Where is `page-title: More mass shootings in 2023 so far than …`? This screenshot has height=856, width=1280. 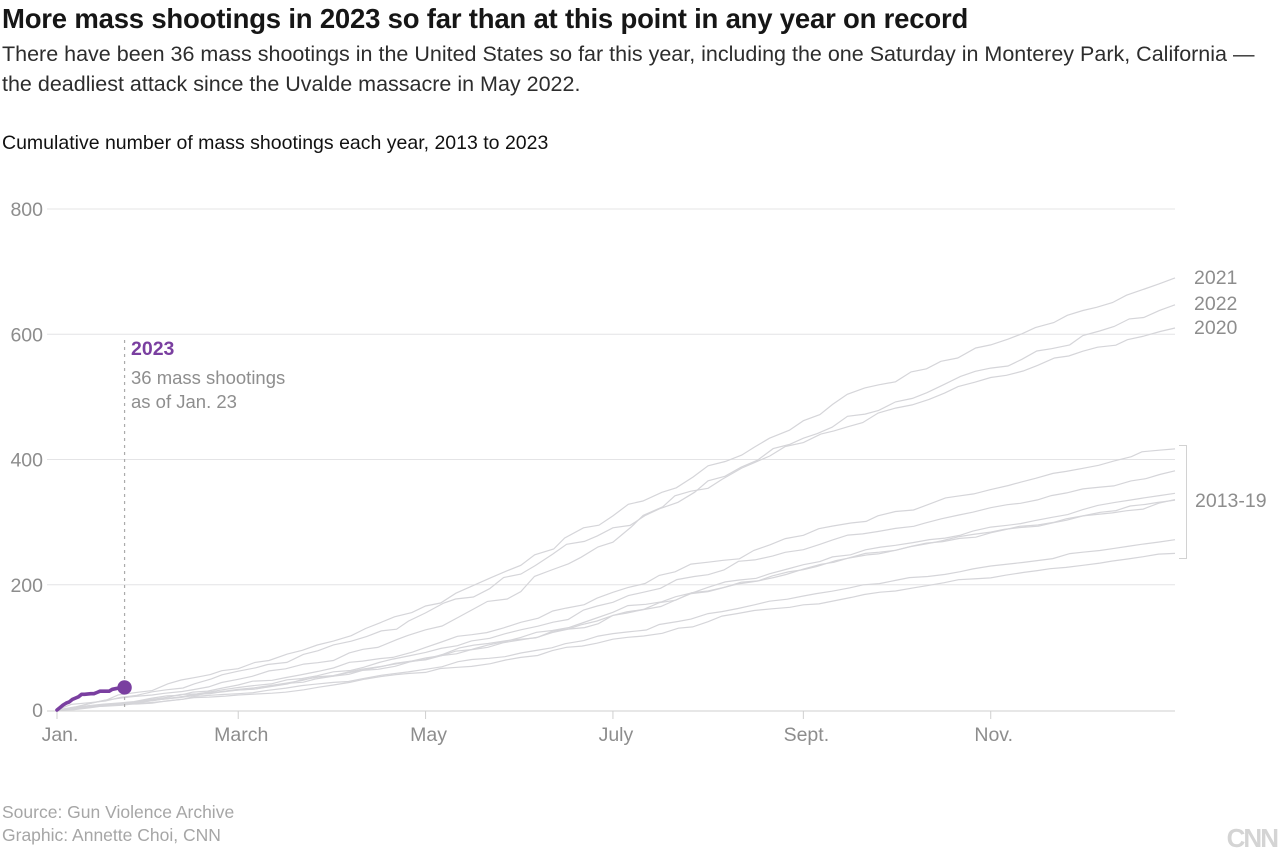 page-title: More mass shootings in 2023 so far than … is located at coordinates (485, 18).